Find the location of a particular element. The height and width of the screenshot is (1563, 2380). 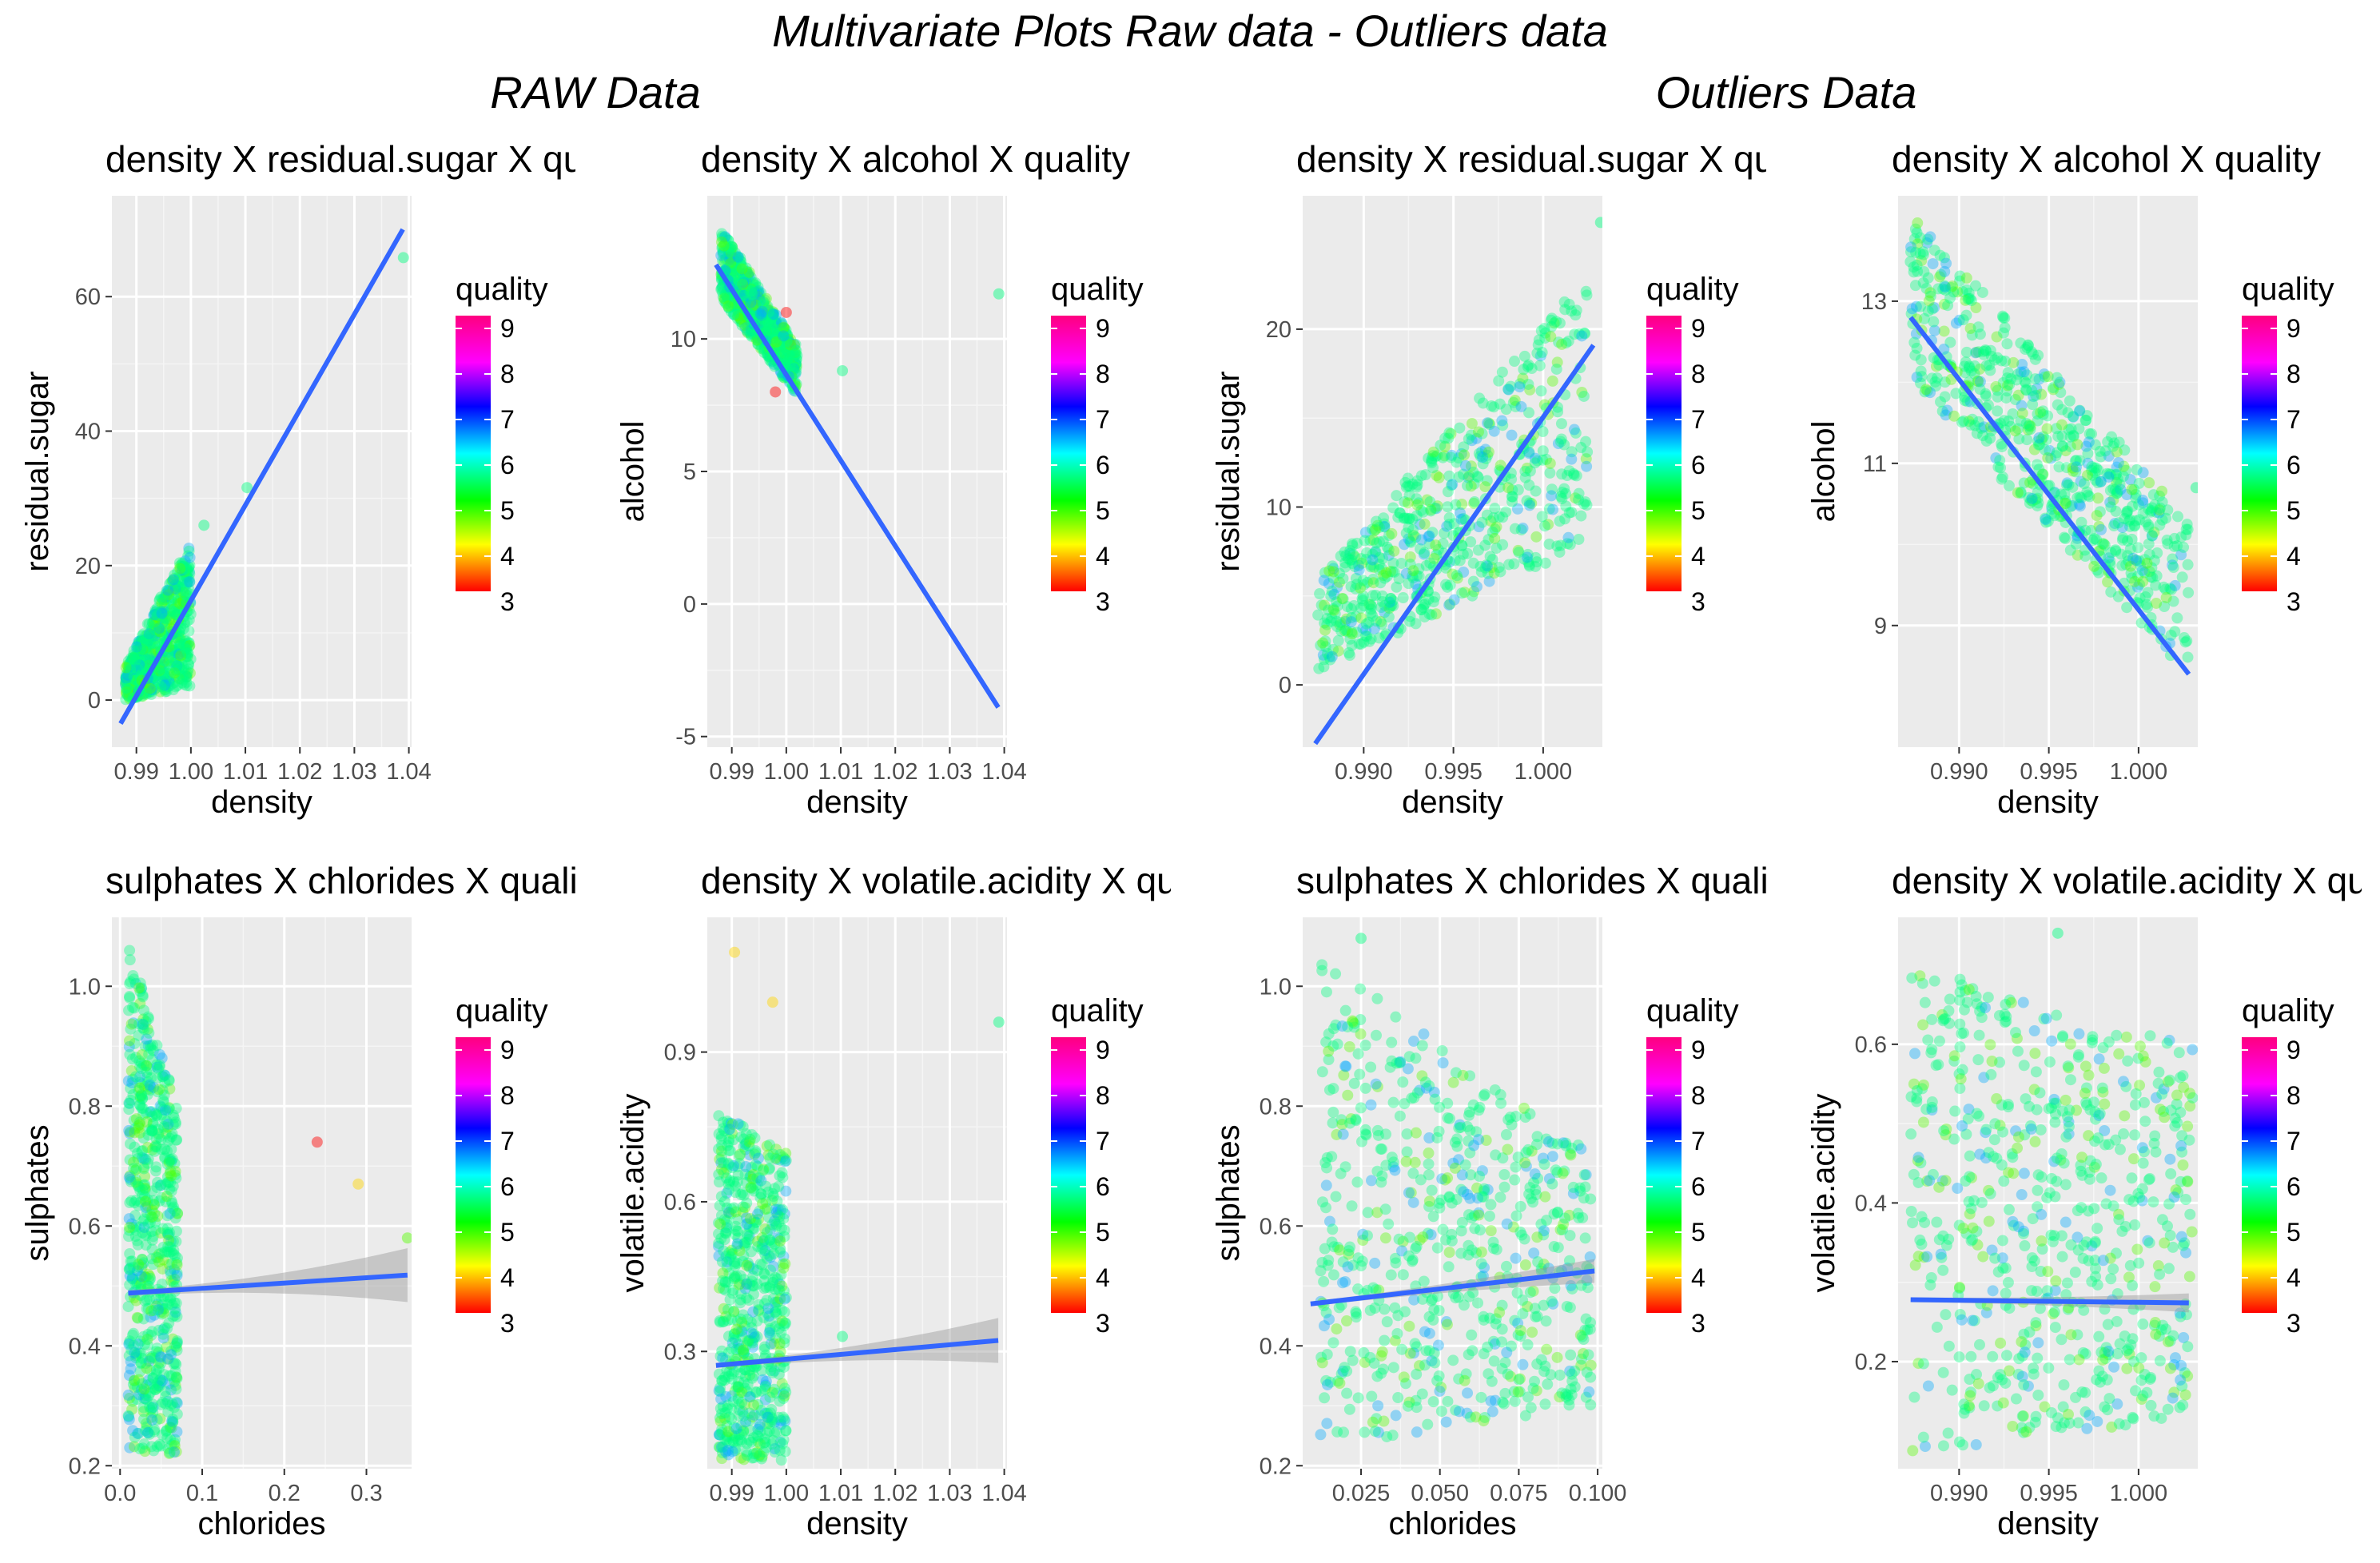

y-tick-label: 40 is located at coordinates (88, 432).